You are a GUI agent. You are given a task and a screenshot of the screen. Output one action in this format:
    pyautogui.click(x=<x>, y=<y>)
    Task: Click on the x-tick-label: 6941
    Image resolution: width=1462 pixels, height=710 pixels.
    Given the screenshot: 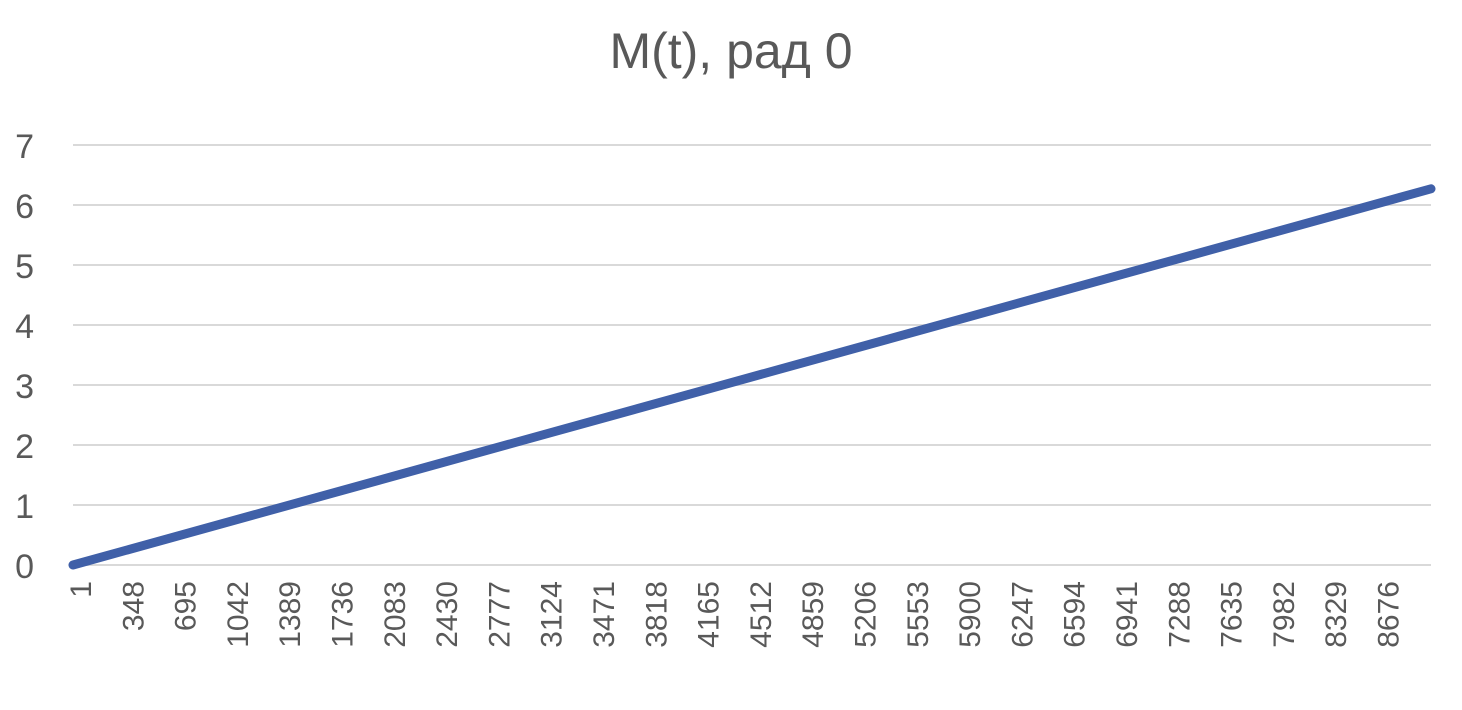 What is the action you would take?
    pyautogui.click(x=1127, y=614)
    